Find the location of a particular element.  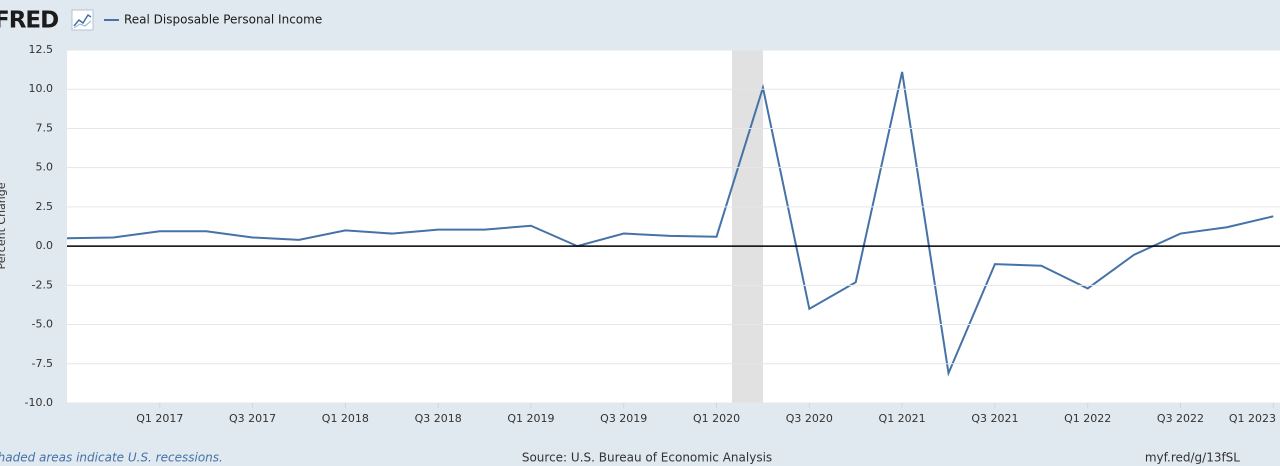

y-tick-label: 0.0 is located at coordinates (45, 245).